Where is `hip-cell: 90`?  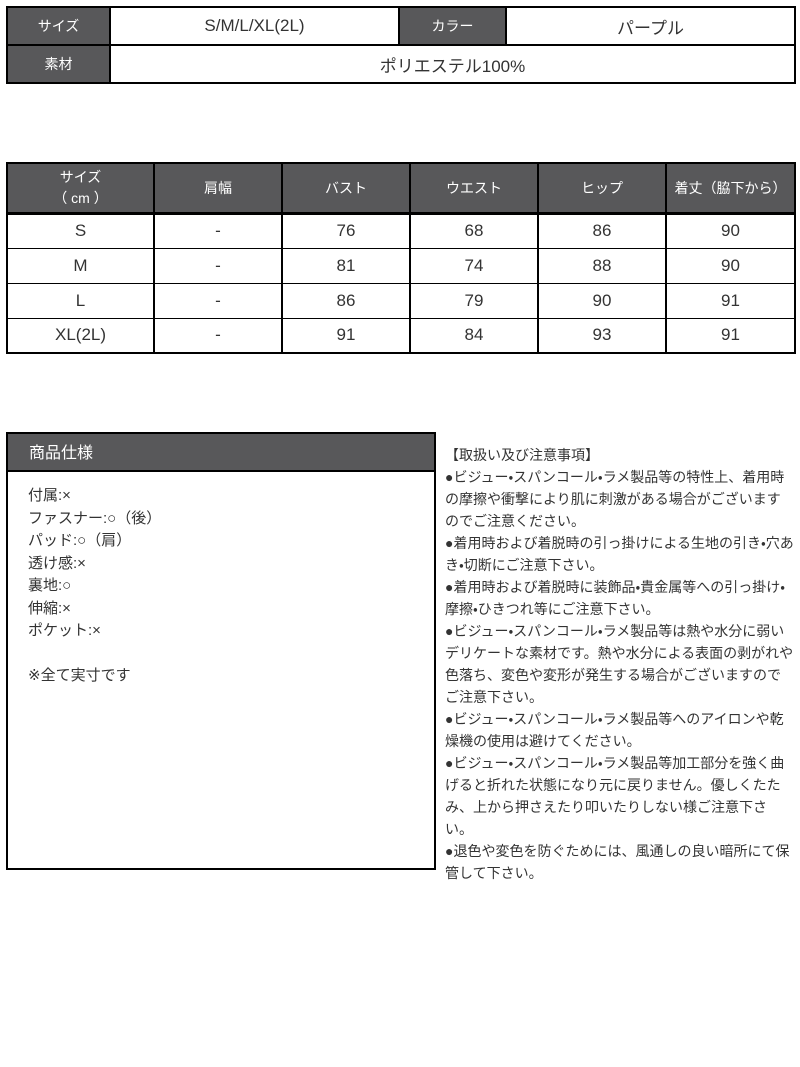
hip-cell: 90 is located at coordinates (602, 300).